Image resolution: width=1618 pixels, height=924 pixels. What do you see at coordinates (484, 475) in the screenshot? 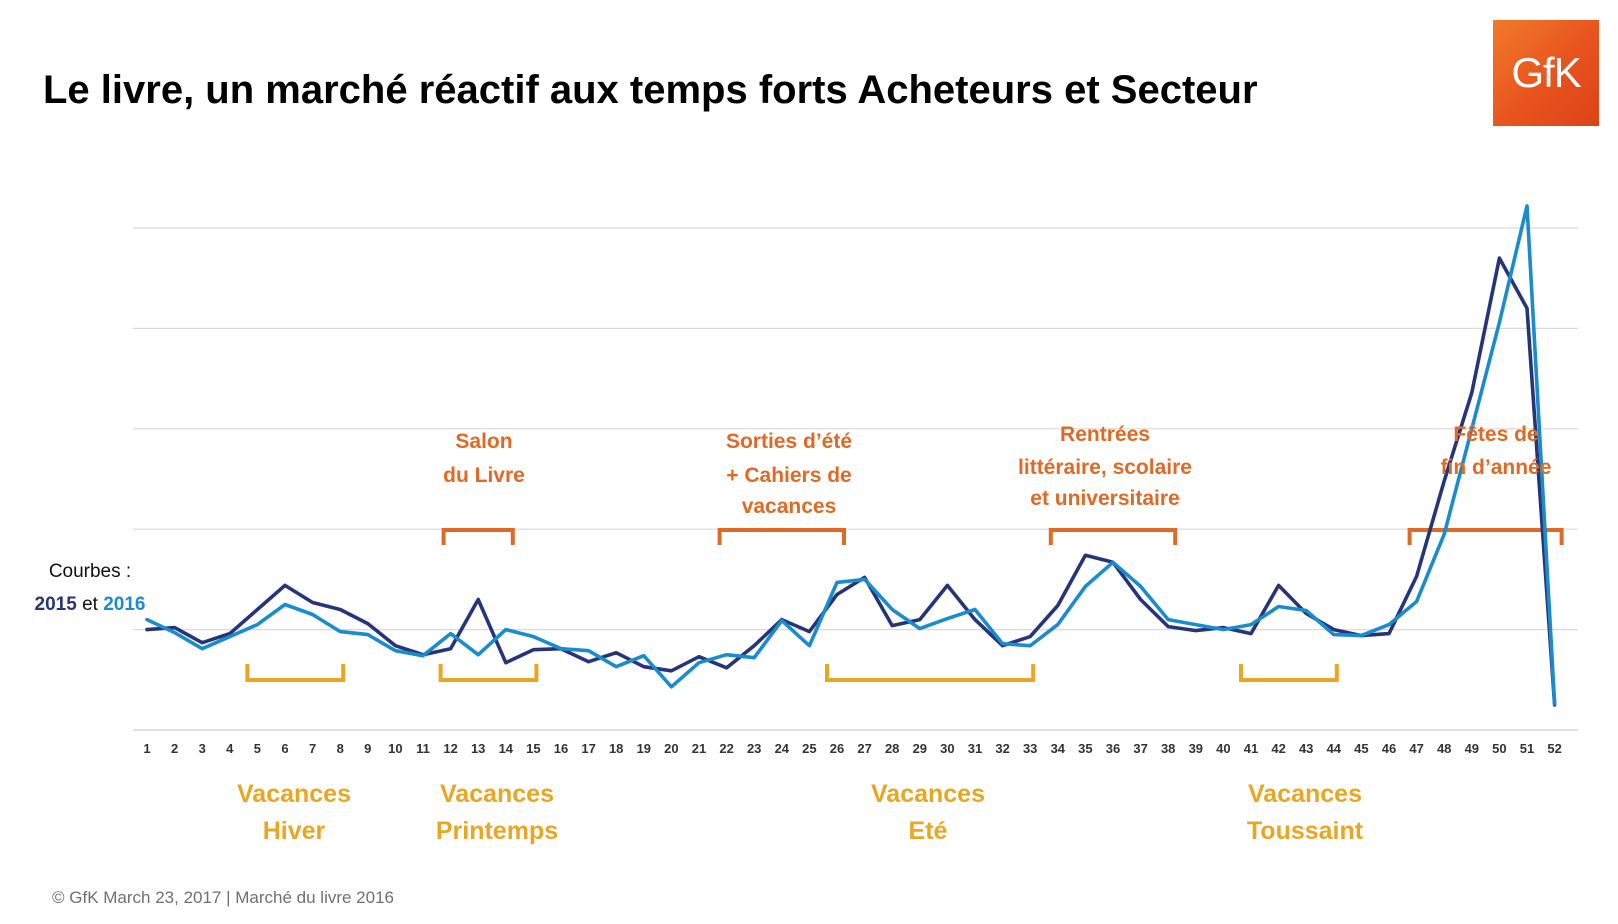
I see `event-label-line: du Livre` at bounding box center [484, 475].